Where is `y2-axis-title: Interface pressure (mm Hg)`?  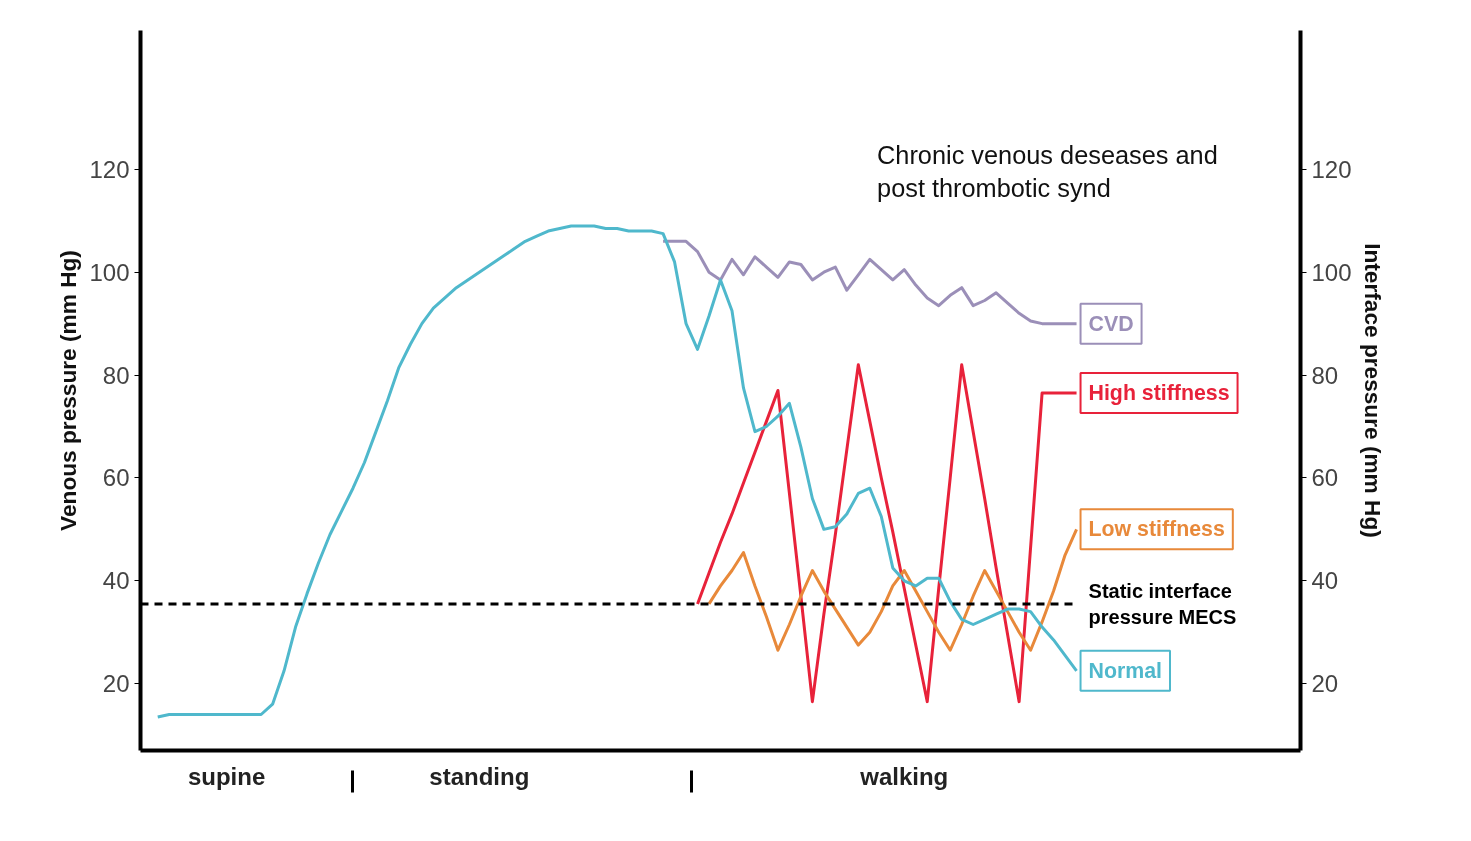 y2-axis-title: Interface pressure (mm Hg) is located at coordinates (1372, 390).